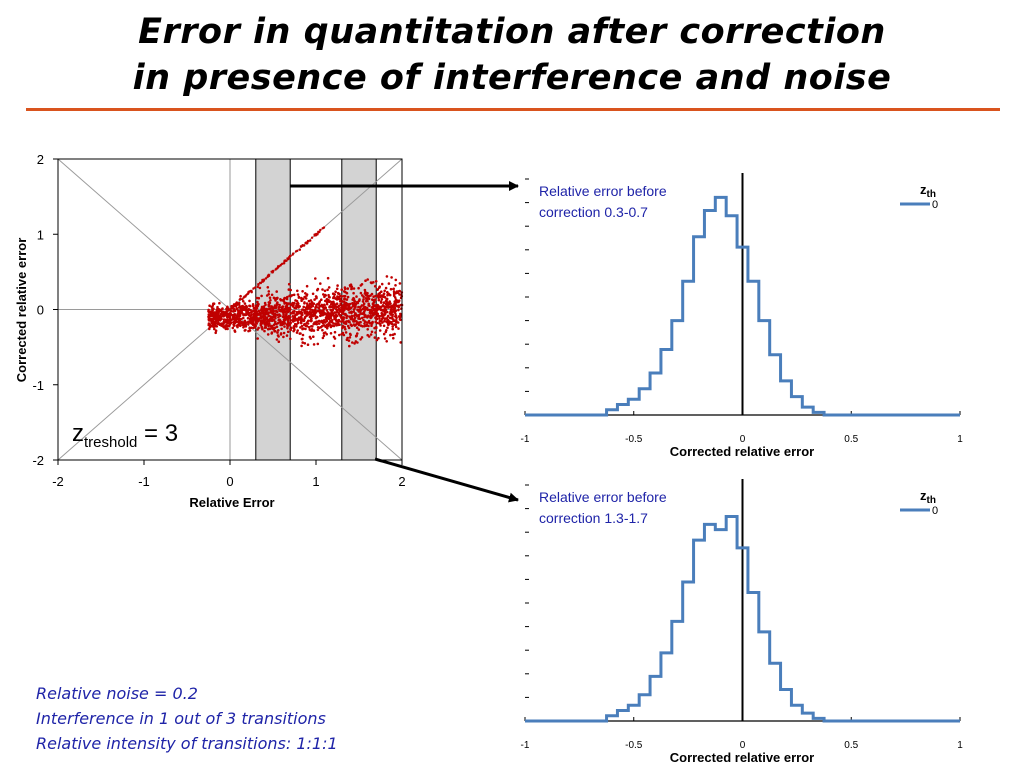 The image size is (1024, 768). What do you see at coordinates (231, 502) in the screenshot?
I see `scatter-x-axis-title: Relative Error` at bounding box center [231, 502].